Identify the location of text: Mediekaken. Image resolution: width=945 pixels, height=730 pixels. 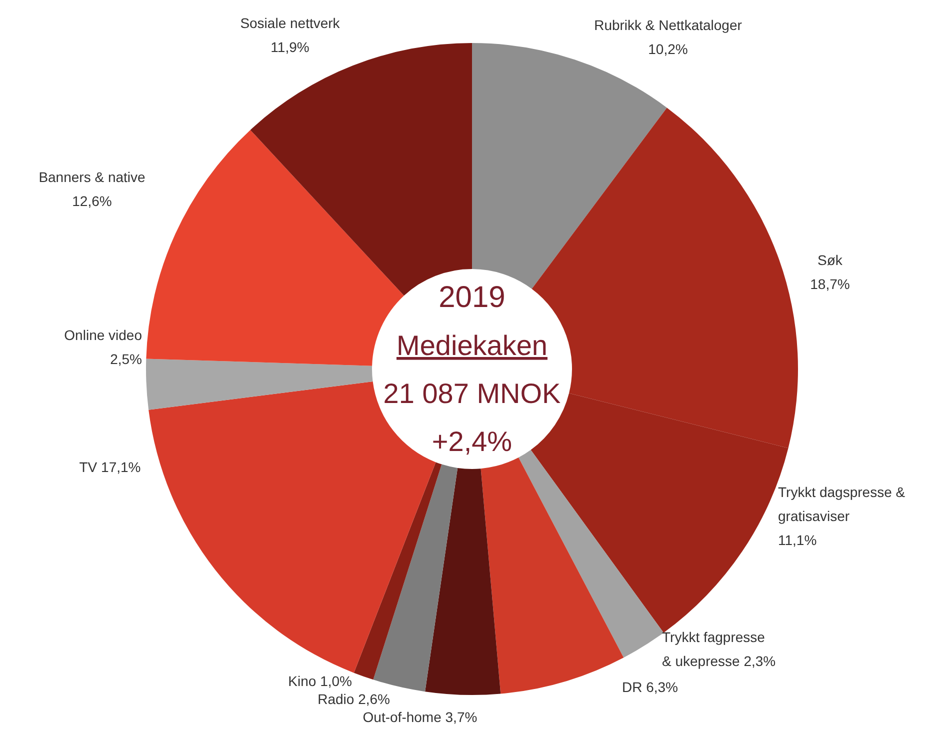
(472, 345).